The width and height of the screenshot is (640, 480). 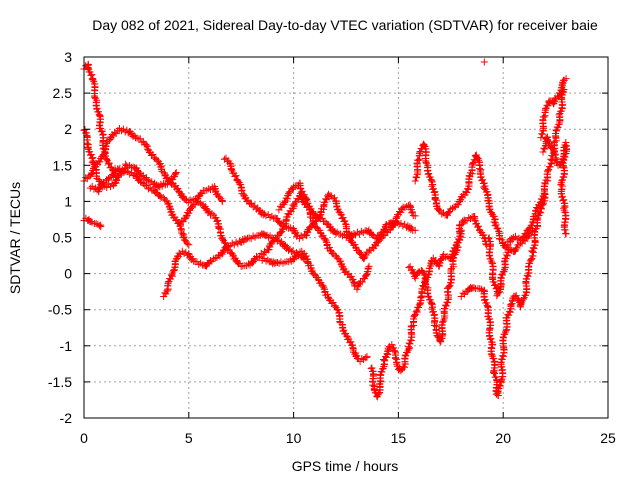 What do you see at coordinates (348, 438) in the screenshot?
I see `x-tick-labels: 0 5 10 15 20 25` at bounding box center [348, 438].